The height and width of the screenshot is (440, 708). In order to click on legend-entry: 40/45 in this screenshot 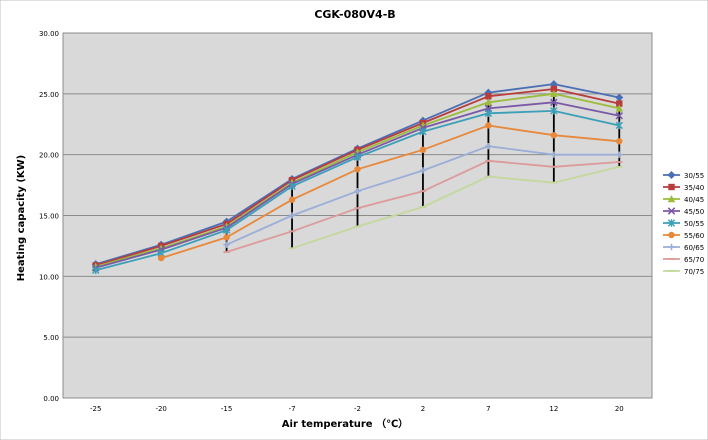, I will do `click(683, 199)`.